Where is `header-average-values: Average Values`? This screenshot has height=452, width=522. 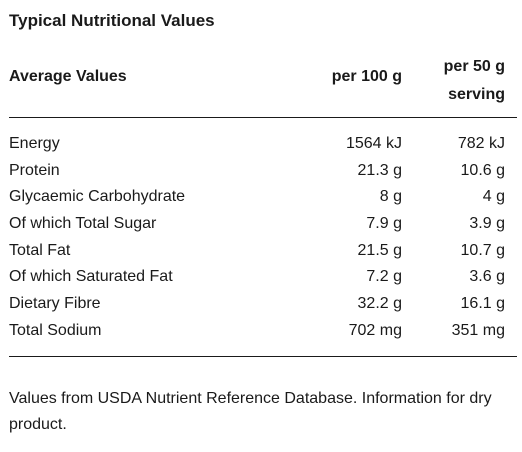
header-average-values: Average Values is located at coordinates (68, 76).